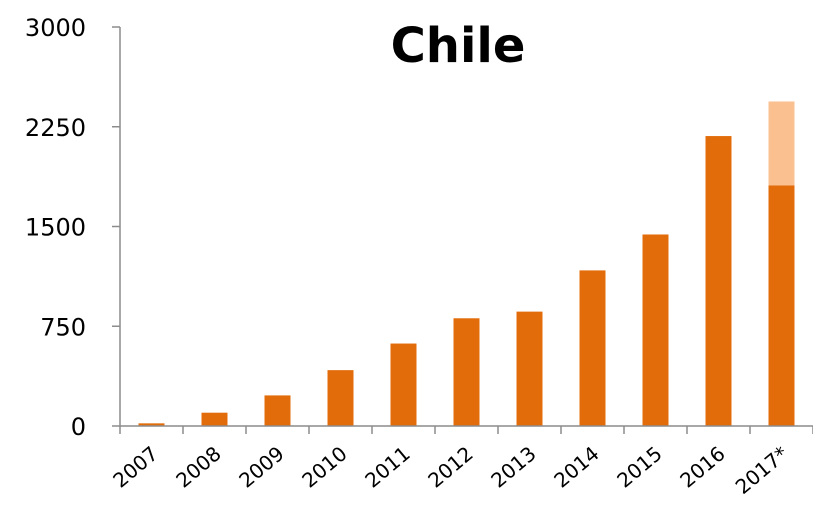  Describe the element at coordinates (198, 466) in the screenshot. I see `x-tick-label: 2008` at that location.